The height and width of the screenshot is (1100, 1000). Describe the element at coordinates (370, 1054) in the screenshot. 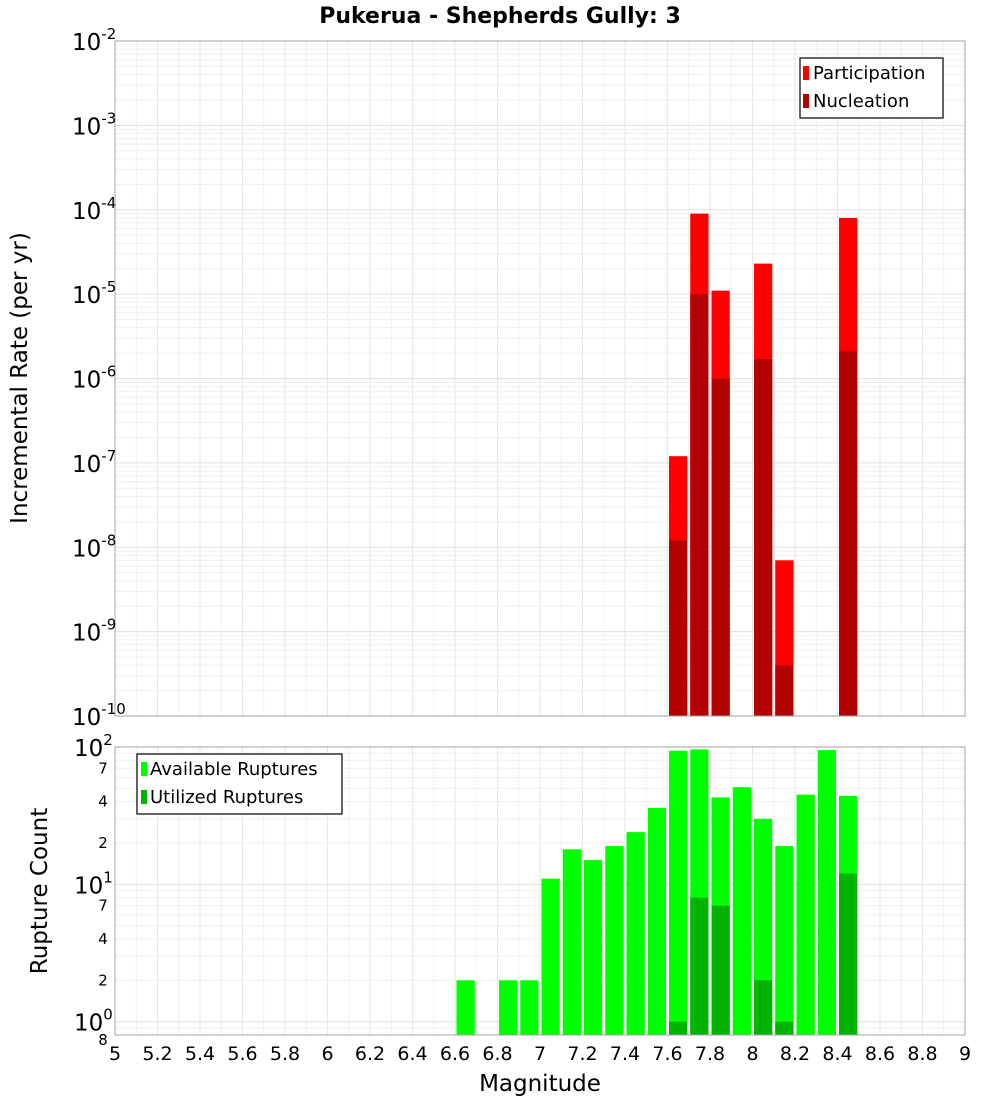

I see `x-tick-label: 6.2` at that location.